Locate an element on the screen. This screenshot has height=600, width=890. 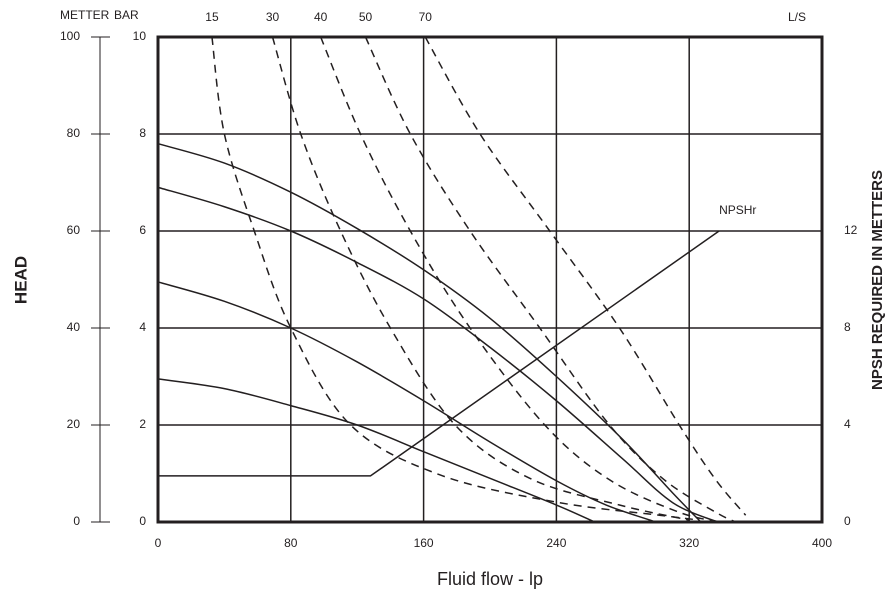
y2-tick-label: 0 is located at coordinates (847, 521).